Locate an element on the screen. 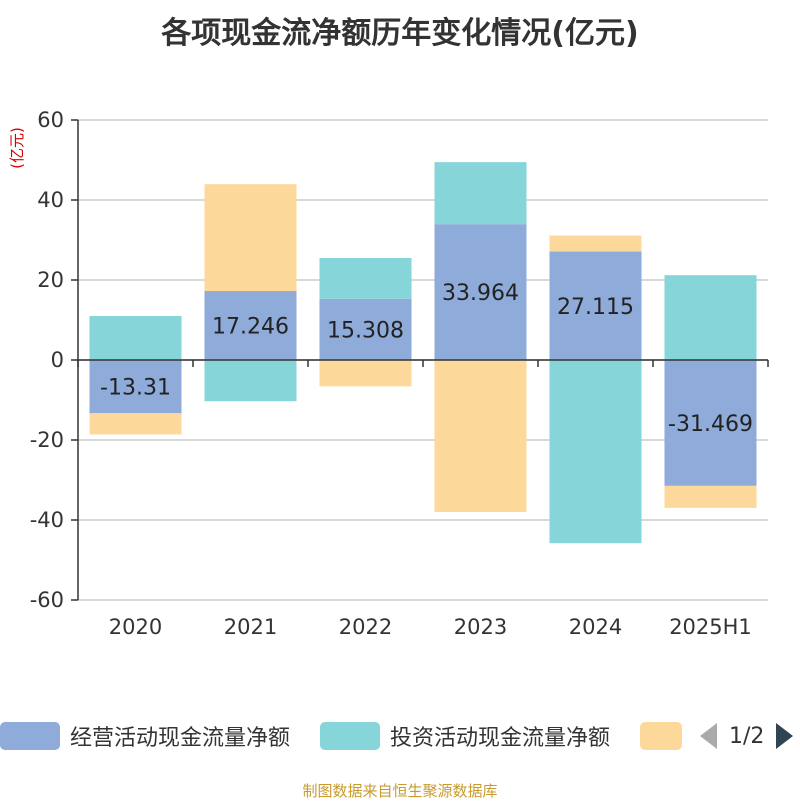  x-tick-label: 2020 is located at coordinates (135, 627).